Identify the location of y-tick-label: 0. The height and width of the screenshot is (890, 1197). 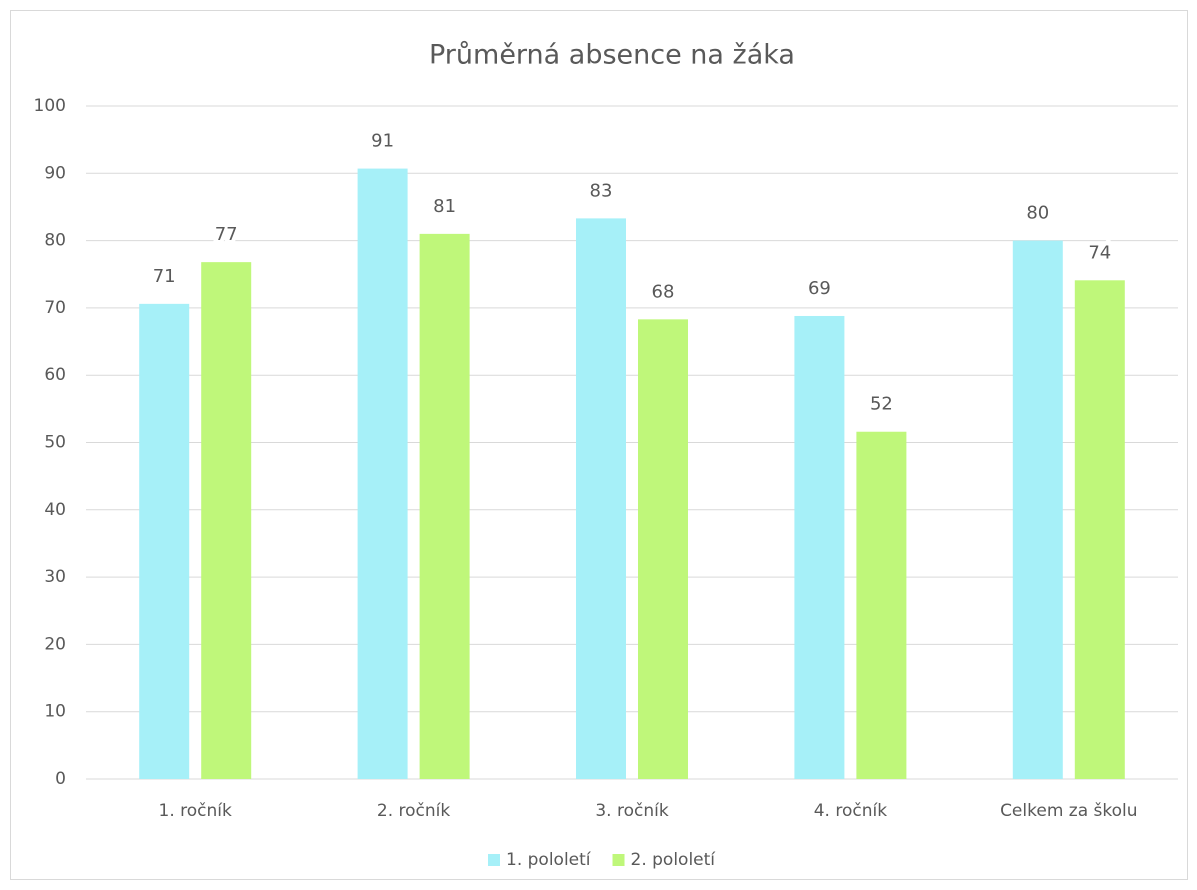
(60, 779).